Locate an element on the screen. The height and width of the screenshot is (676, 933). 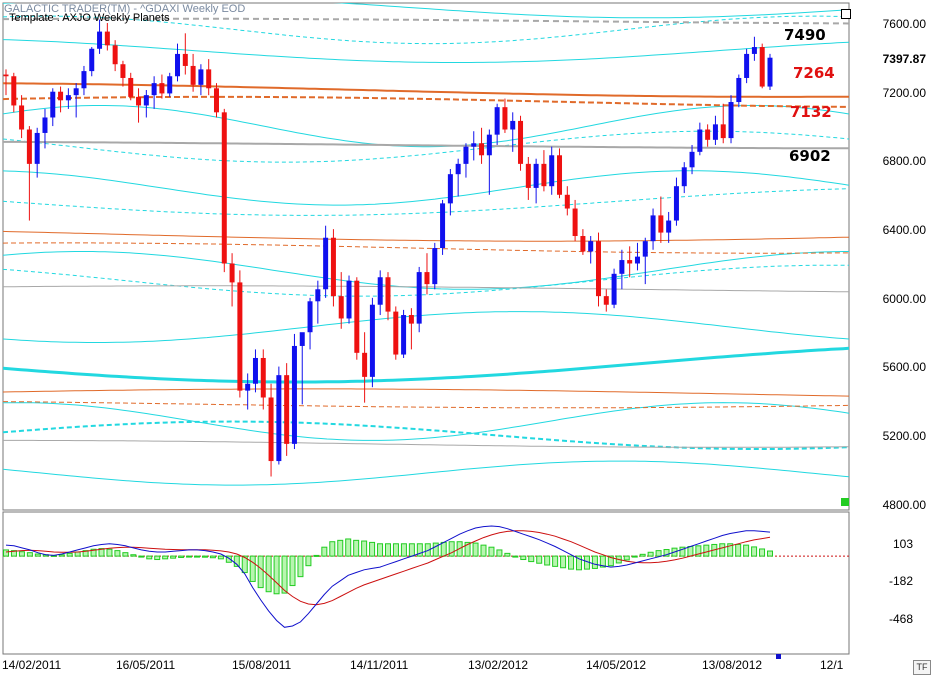
scroll-marker is located at coordinates (778, 656).